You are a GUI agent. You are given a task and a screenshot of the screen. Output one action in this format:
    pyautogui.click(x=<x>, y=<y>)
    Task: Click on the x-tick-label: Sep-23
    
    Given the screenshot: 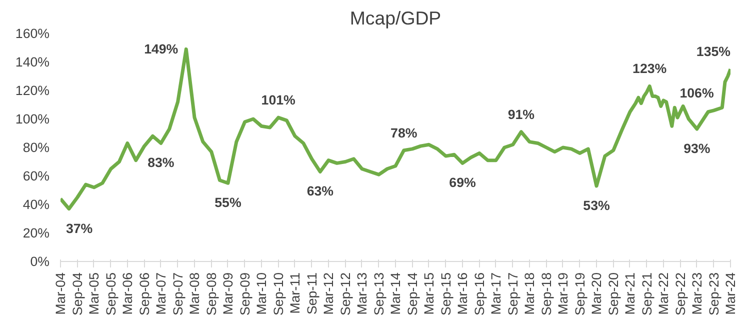 What is the action you would take?
    pyautogui.click(x=714, y=294)
    